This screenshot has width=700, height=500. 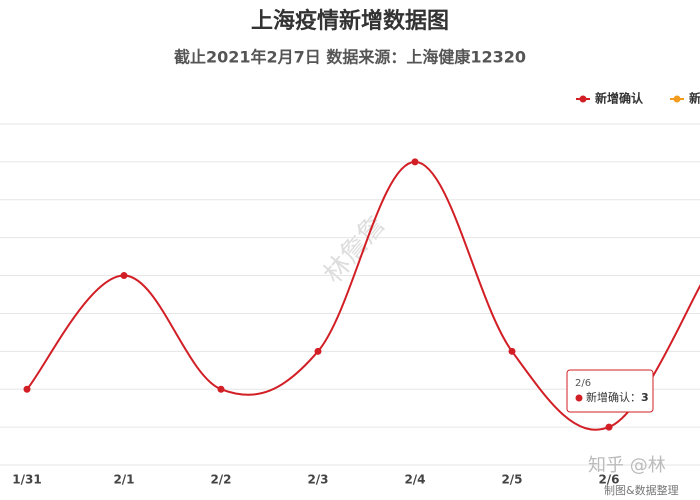 I want to click on tooltip-title: 2/6, so click(x=583, y=383).